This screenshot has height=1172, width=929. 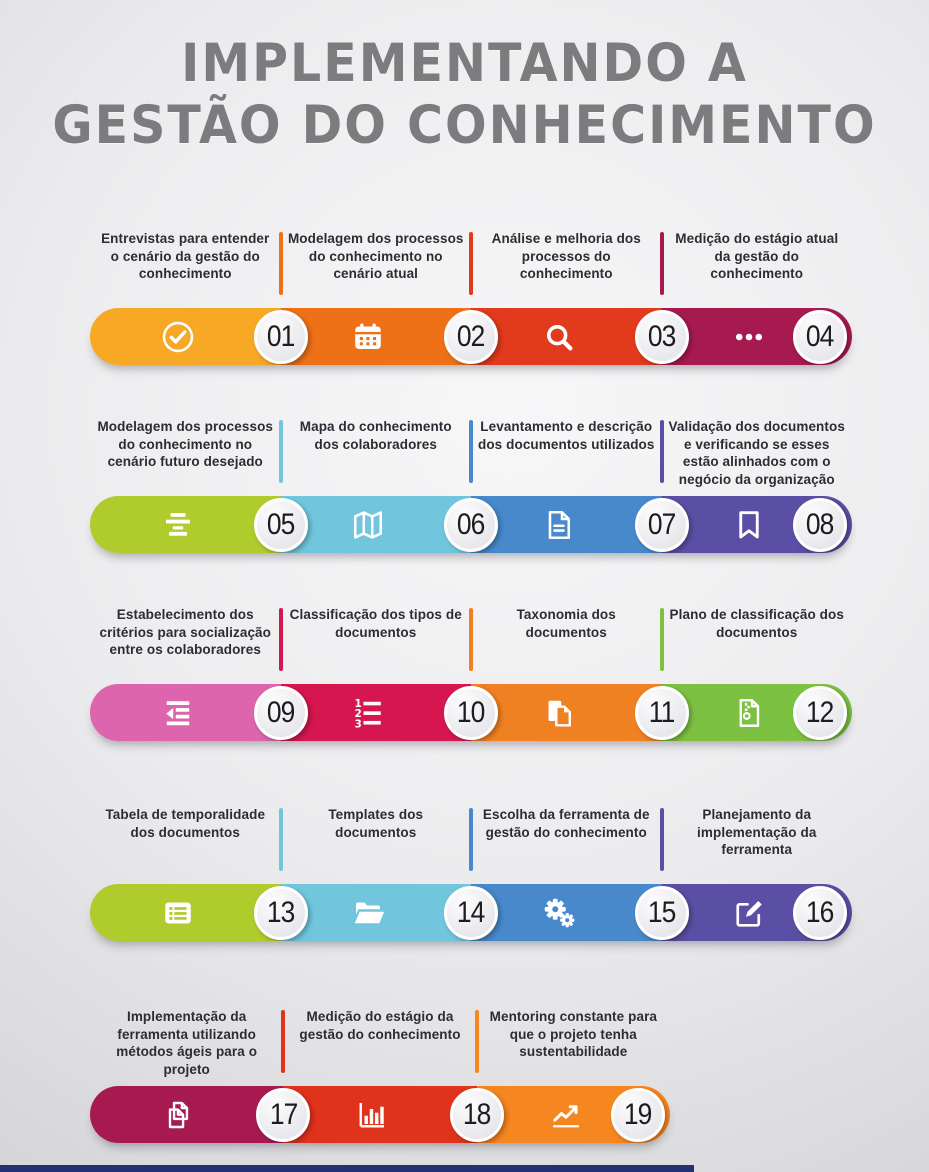 I want to click on step-number-circle-19: 19, so click(x=637, y=1114).